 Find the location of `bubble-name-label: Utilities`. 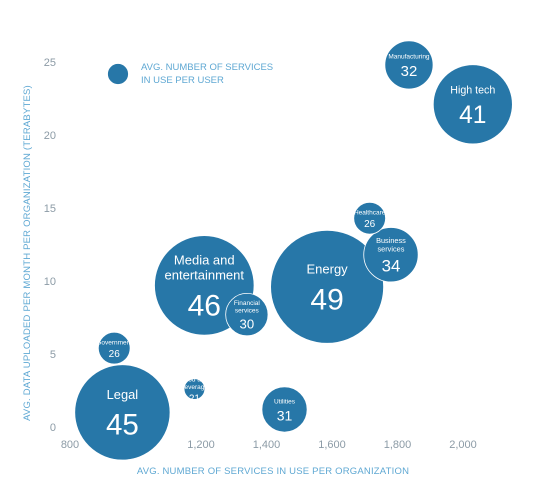

bubble-name-label: Utilities is located at coordinates (285, 401).